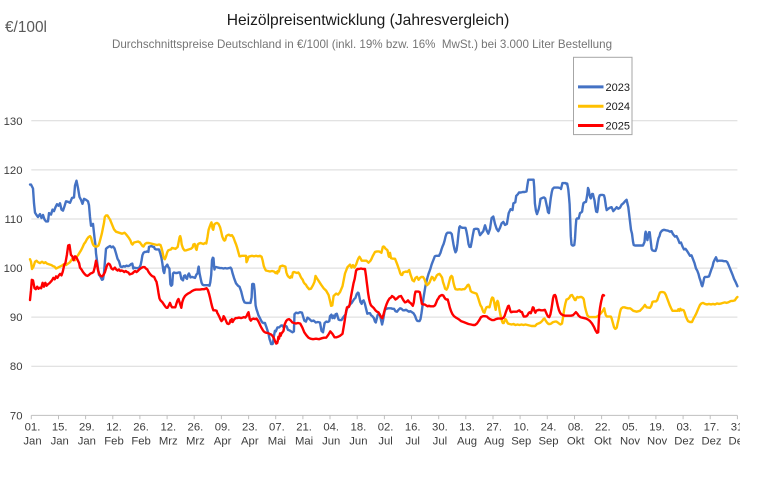  I want to click on svg-text:Heizölpreisentwicklung (Jahres: Heizölpreisentwicklung (Jahresvergleich), so click(368, 20).